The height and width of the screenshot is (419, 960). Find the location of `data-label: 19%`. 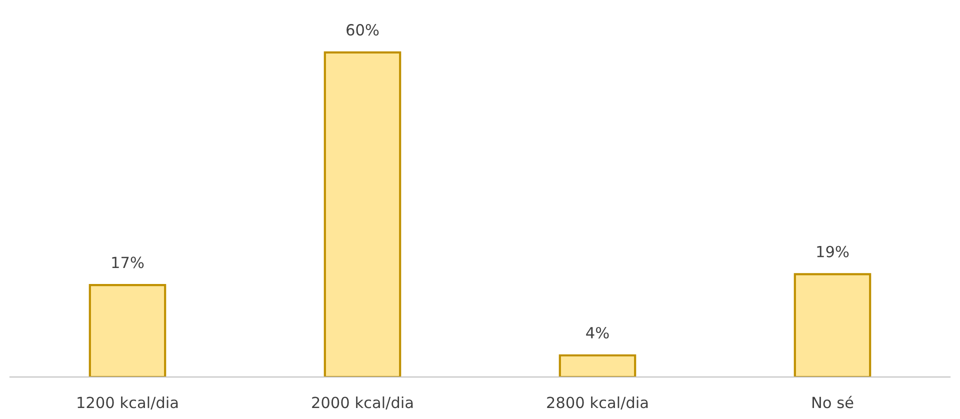

data-label: 19% is located at coordinates (833, 252).